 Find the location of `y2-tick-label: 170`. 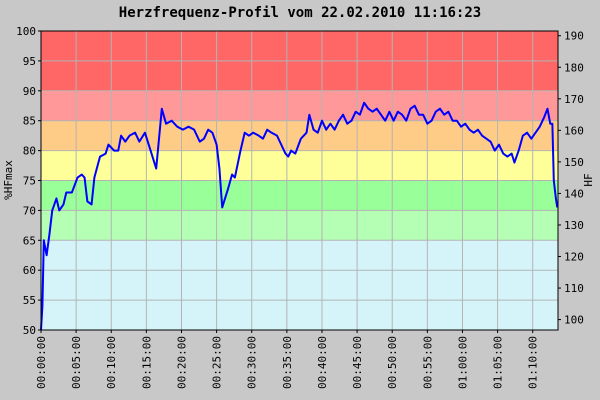

y2-tick-label: 170 is located at coordinates (574, 99).